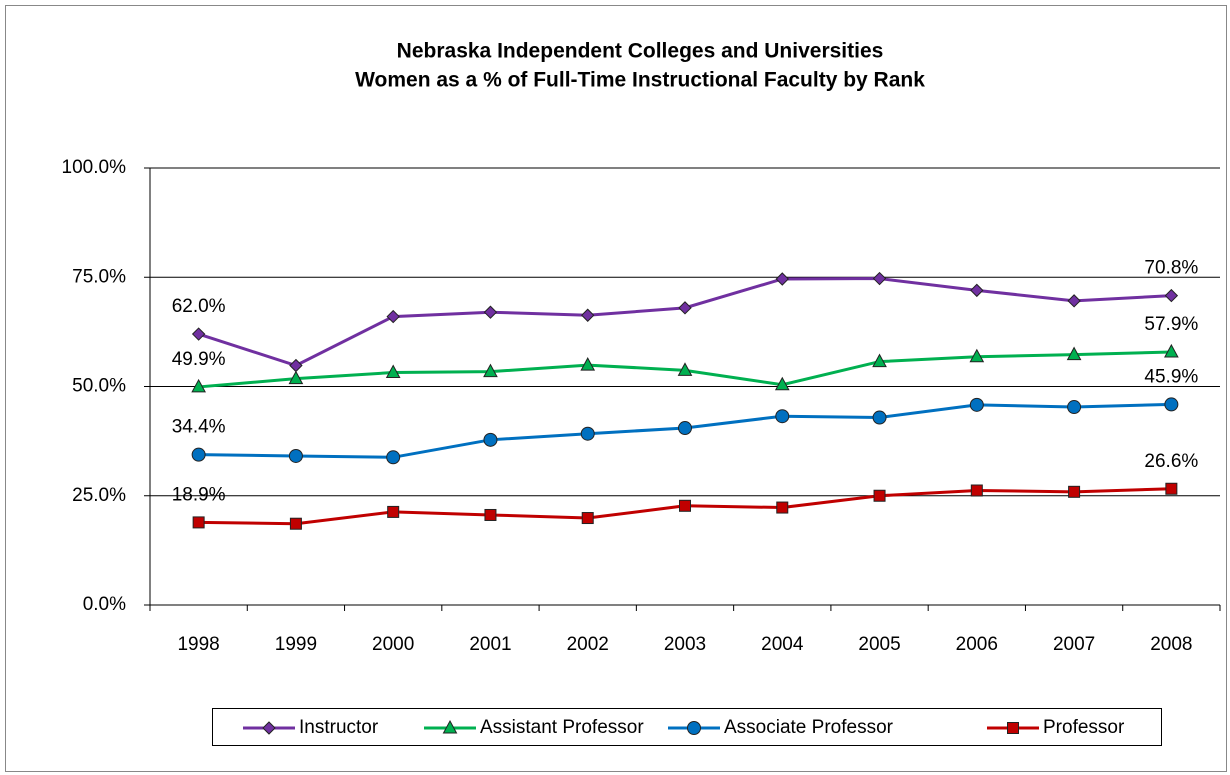  What do you see at coordinates (296, 644) in the screenshot?
I see `x-tick-label: 1999` at bounding box center [296, 644].